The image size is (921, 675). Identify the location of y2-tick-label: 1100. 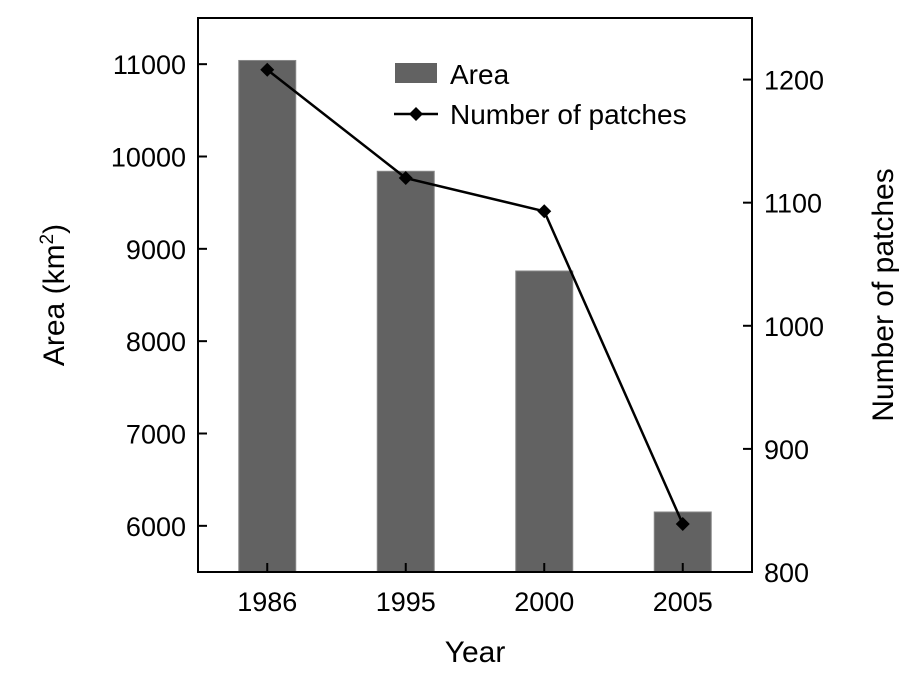
(793, 204).